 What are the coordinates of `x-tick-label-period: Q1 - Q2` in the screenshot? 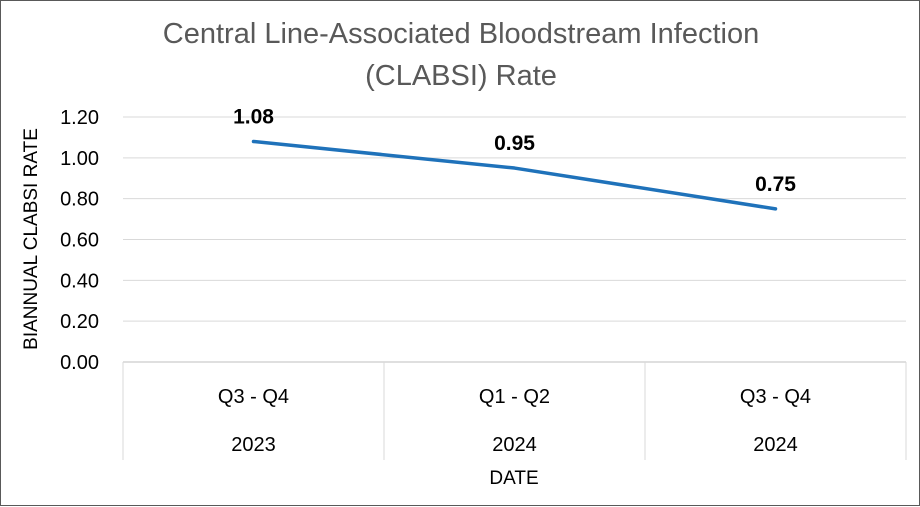 It's located at (514, 397).